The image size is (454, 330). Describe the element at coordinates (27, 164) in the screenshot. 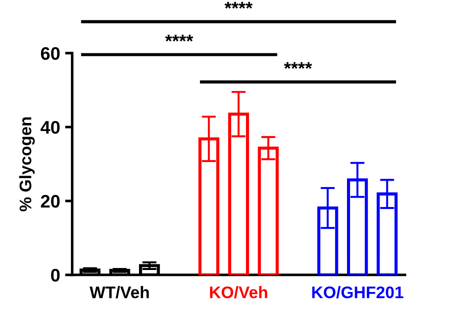

I see `y-axis-title: % Glycogen` at that location.